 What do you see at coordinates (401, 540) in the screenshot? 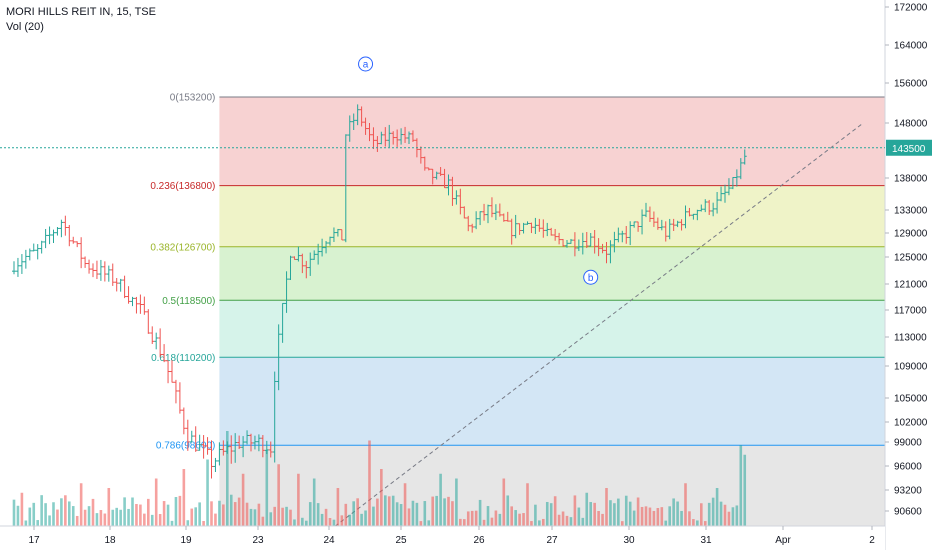
I see `time-axis-label: 25` at bounding box center [401, 540].